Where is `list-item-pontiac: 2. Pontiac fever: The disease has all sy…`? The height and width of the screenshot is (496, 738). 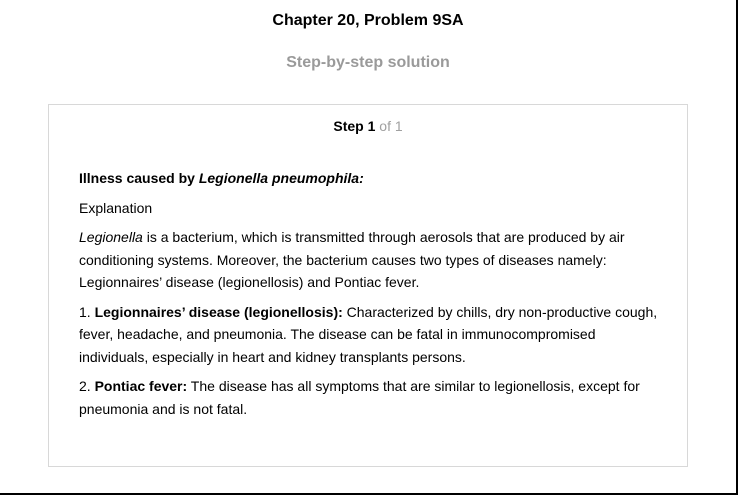 list-item-pontiac: 2. Pontiac fever: The disease has all sy… is located at coordinates (369, 397).